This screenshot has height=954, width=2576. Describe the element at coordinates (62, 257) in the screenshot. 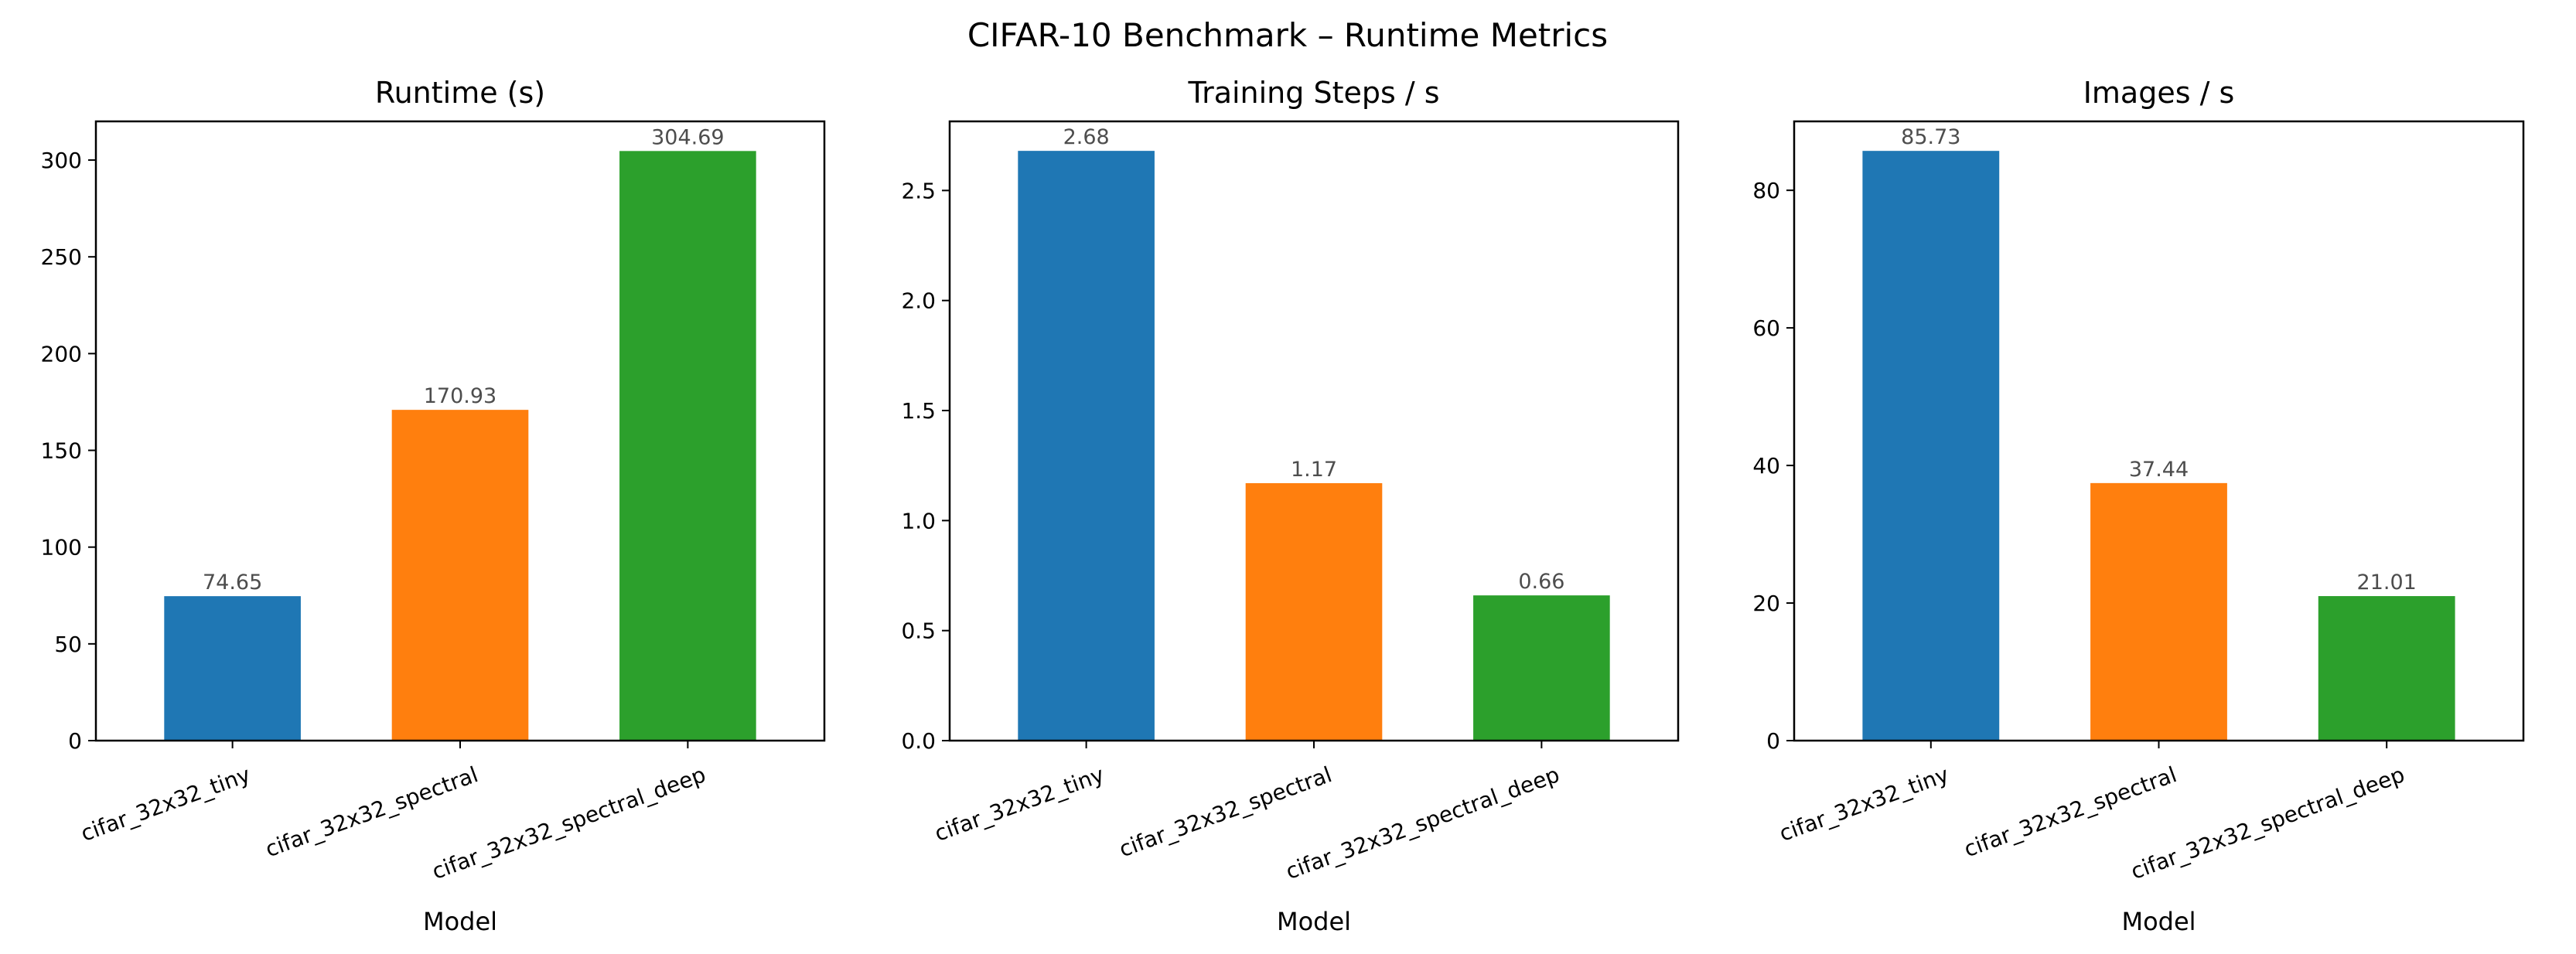

I see `y-tick-label: 250` at that location.